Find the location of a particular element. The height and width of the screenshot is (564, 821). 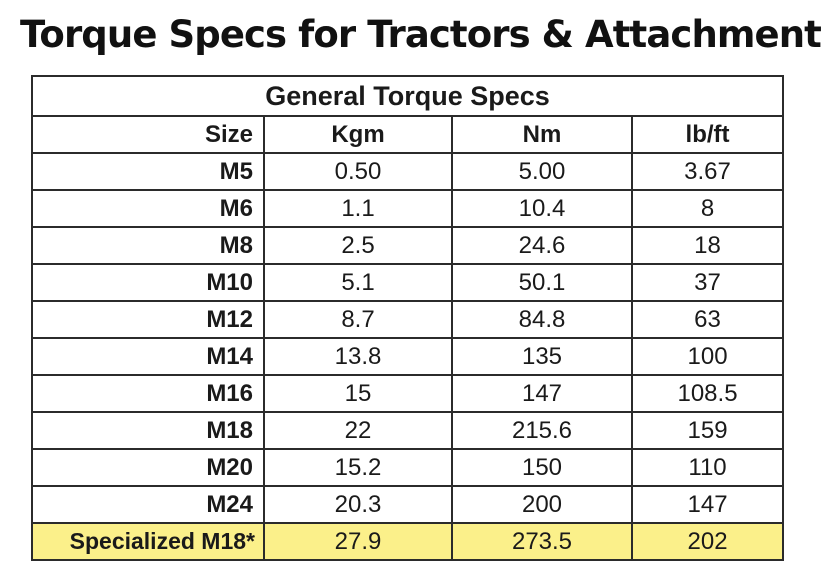

size-cell: M16 is located at coordinates (148, 393).